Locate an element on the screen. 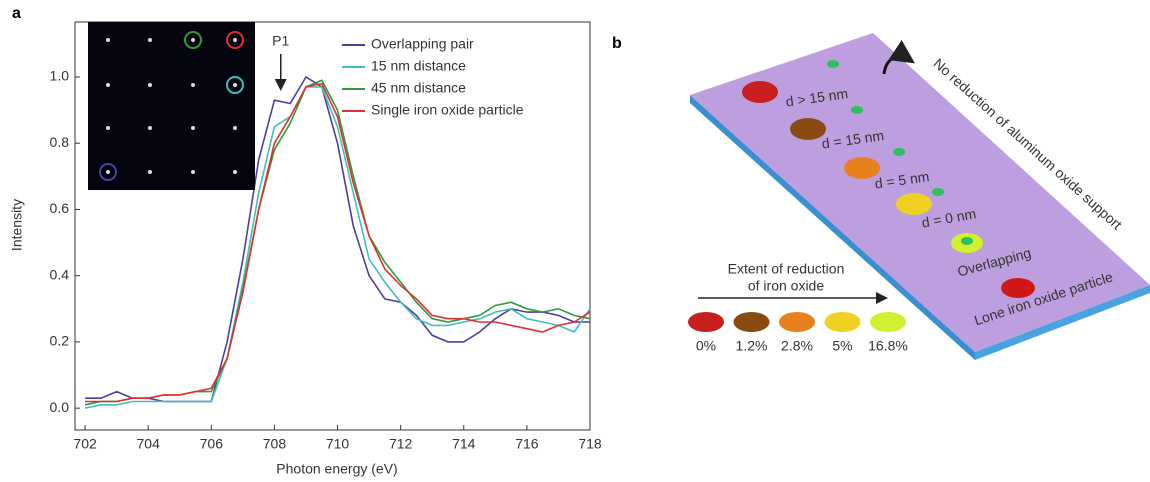 Image resolution: width=1150 pixels, height=482 pixels. y-axis-label: Intensity is located at coordinates (17, 225).